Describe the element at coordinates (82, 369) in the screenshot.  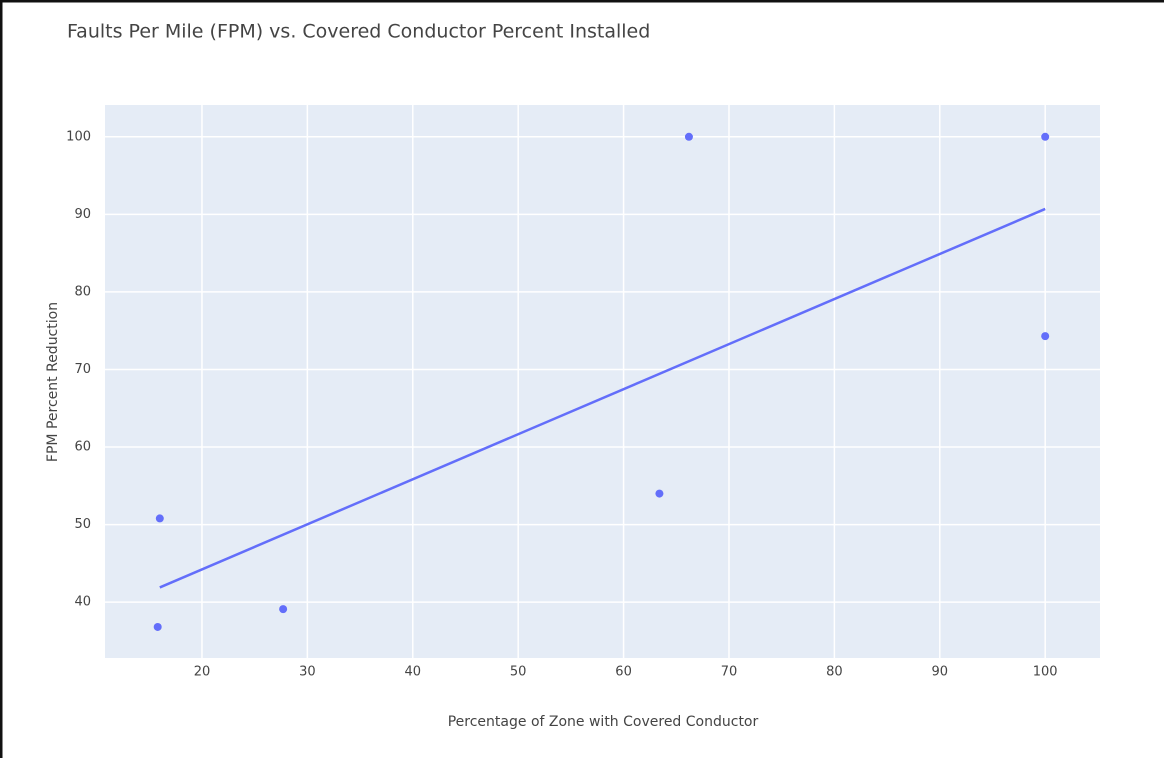
I see `y-tick-label: 70` at that location.